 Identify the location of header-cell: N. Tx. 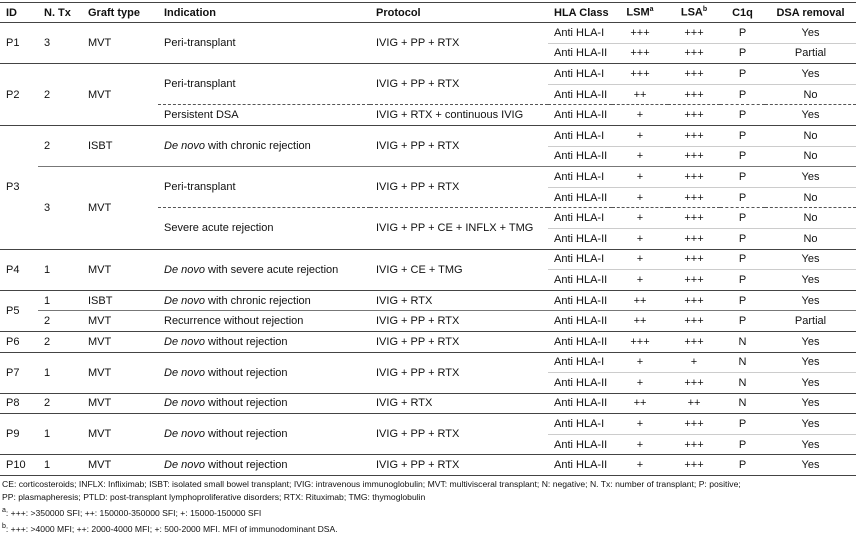
(60, 12).